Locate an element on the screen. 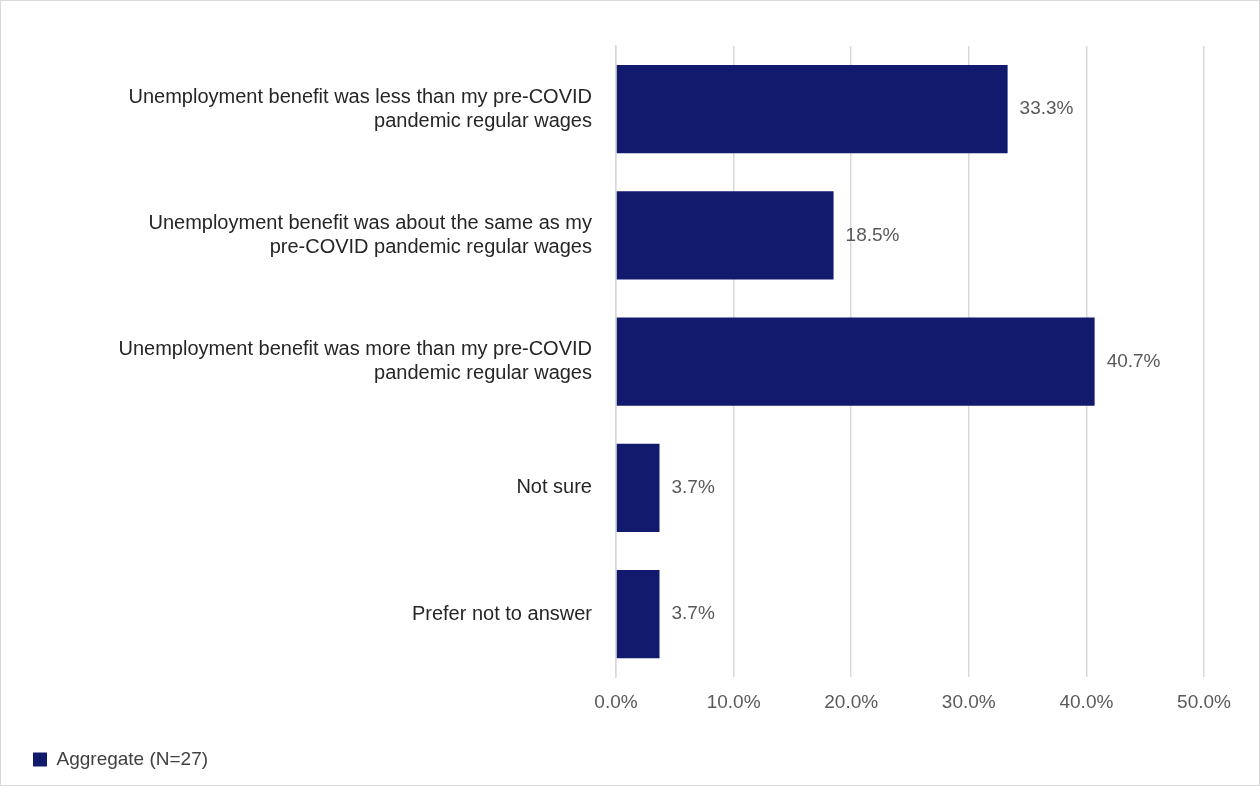 Image resolution: width=1260 pixels, height=786 pixels. x-tick-label: 30.0% is located at coordinates (968, 701).